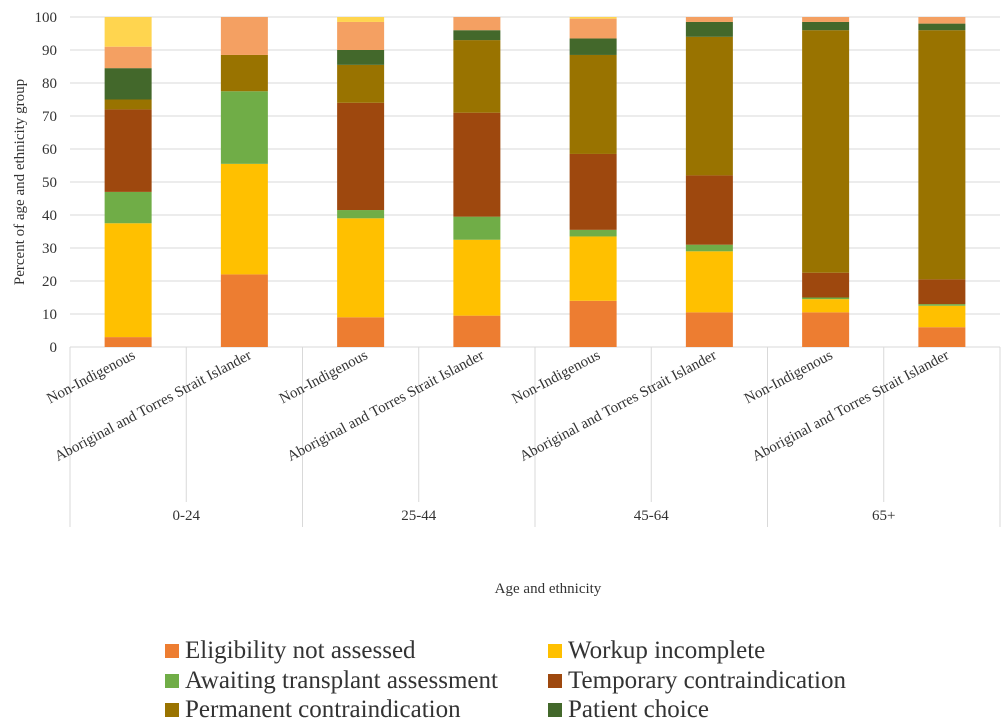  I want to click on x-group-label: 25-44, so click(418, 516).